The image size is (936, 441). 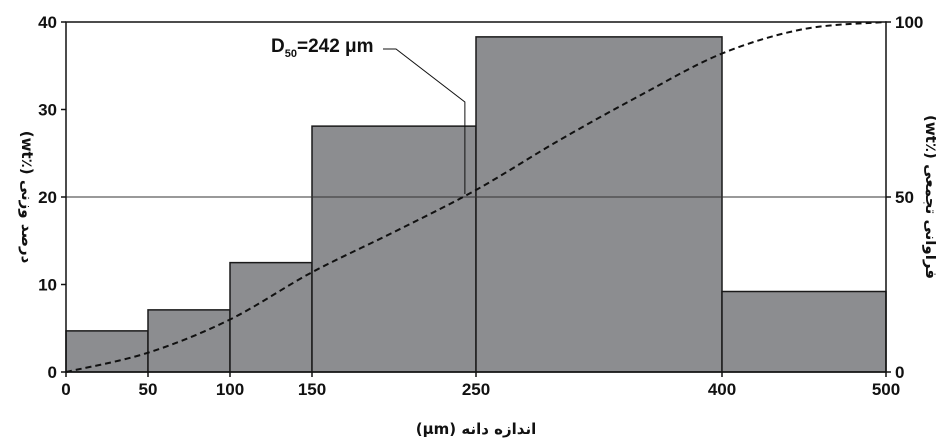 I want to click on x-tick-label: 400, so click(x=722, y=389).